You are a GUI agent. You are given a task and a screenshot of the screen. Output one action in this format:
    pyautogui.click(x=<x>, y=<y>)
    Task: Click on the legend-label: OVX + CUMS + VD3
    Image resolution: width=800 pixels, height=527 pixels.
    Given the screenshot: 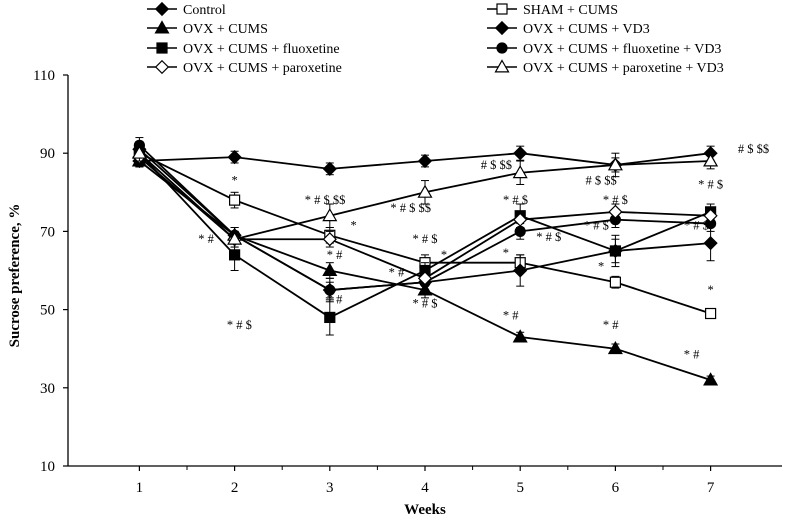 What is the action you would take?
    pyautogui.click(x=586, y=29)
    